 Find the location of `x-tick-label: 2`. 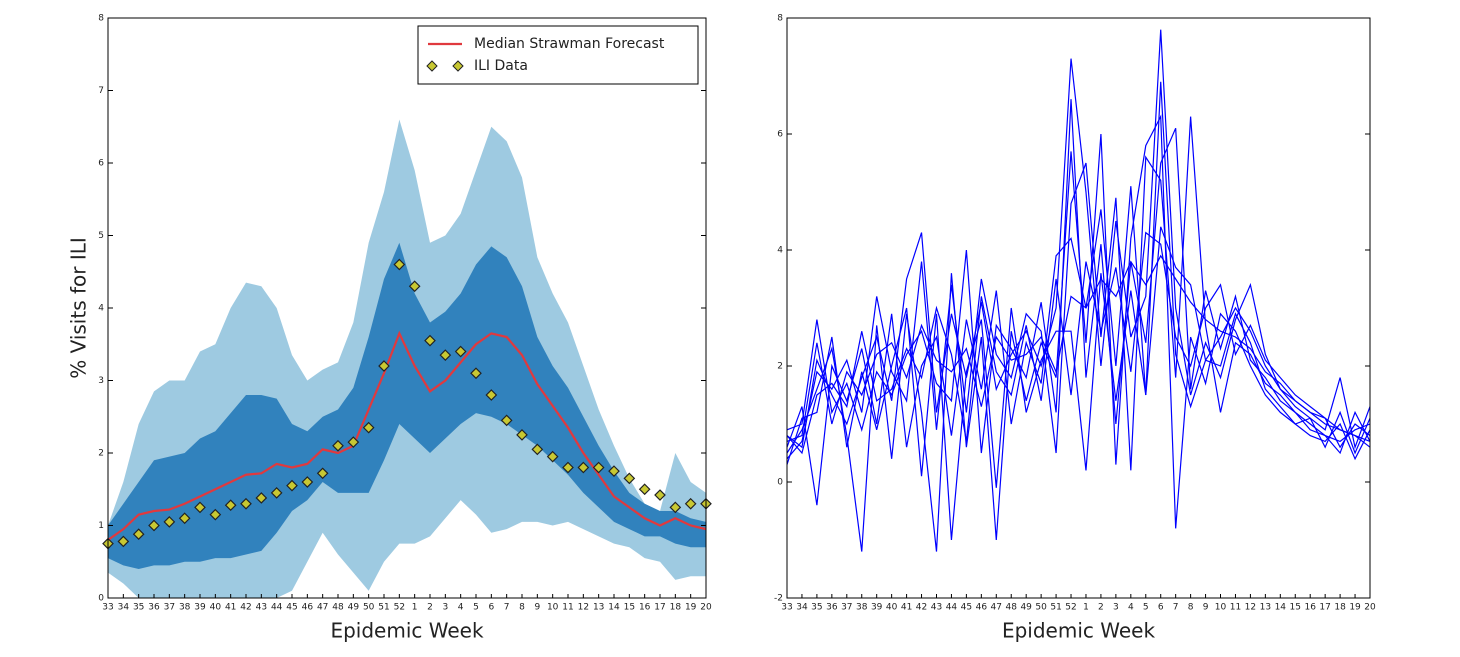

x-tick-label: 2 is located at coordinates (430, 608).